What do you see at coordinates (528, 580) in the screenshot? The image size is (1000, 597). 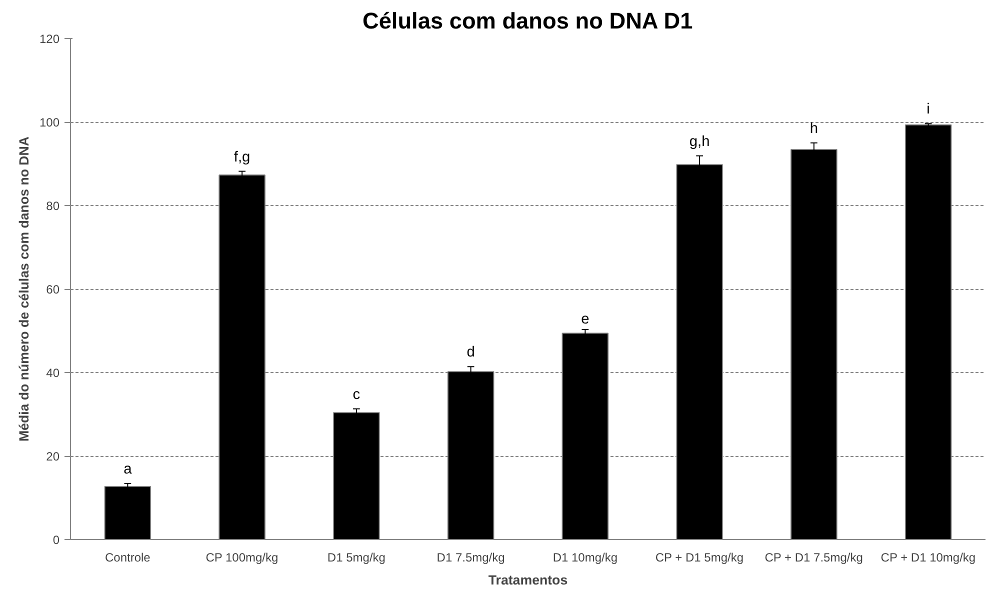 I see `x-axis-title: Tratamentos` at bounding box center [528, 580].